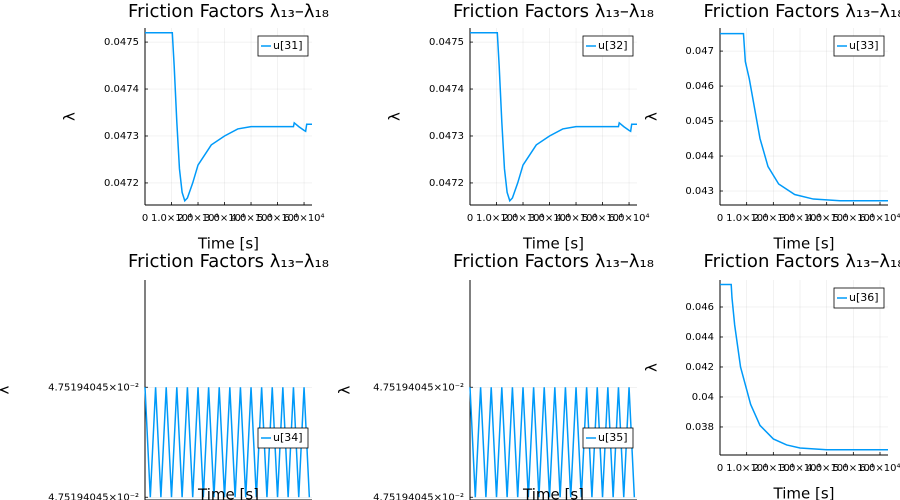 The image size is (900, 500). I want to click on legend-label: u[36], so click(864, 297).